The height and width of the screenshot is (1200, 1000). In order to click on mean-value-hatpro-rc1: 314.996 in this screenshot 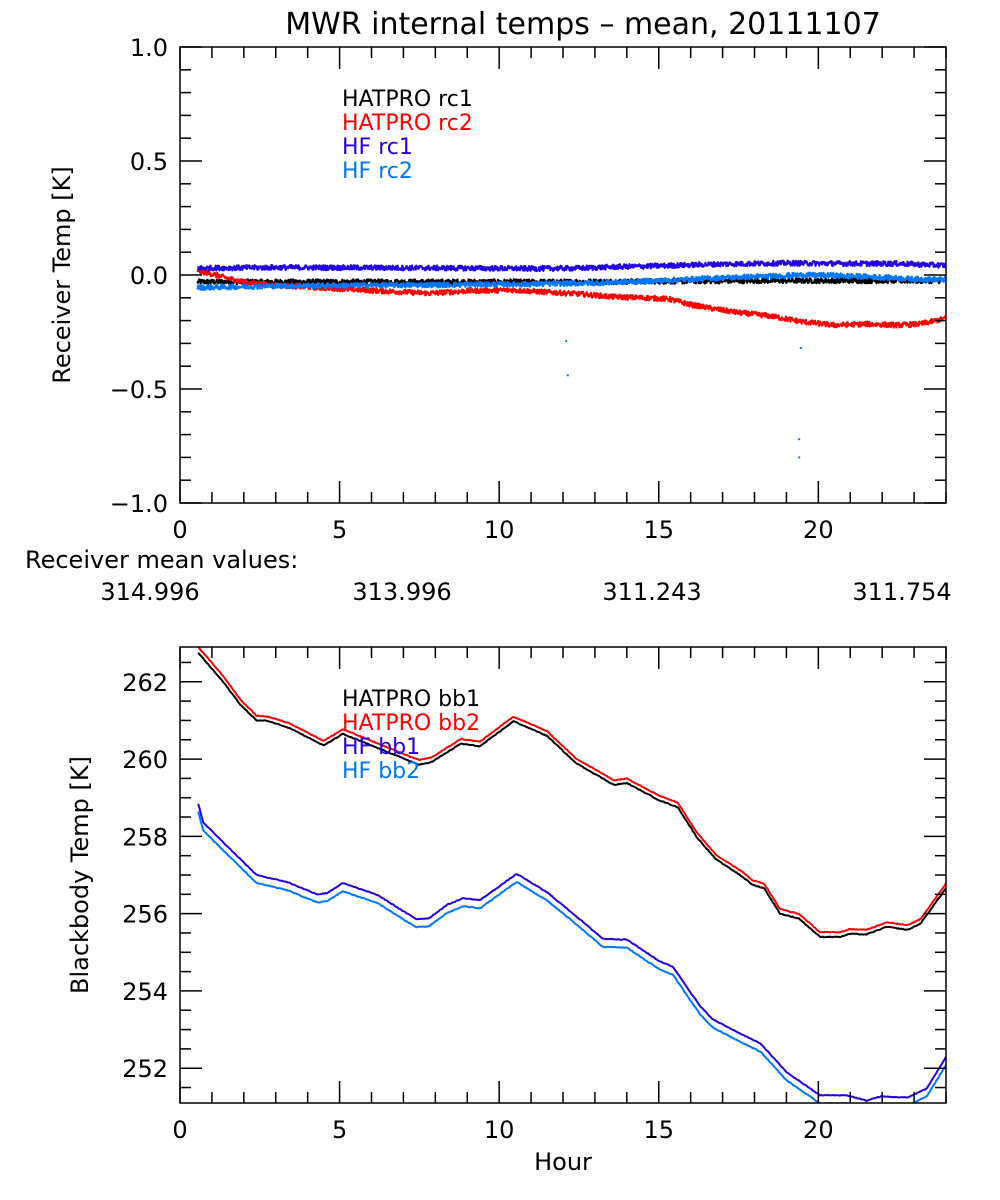, I will do `click(149, 592)`.